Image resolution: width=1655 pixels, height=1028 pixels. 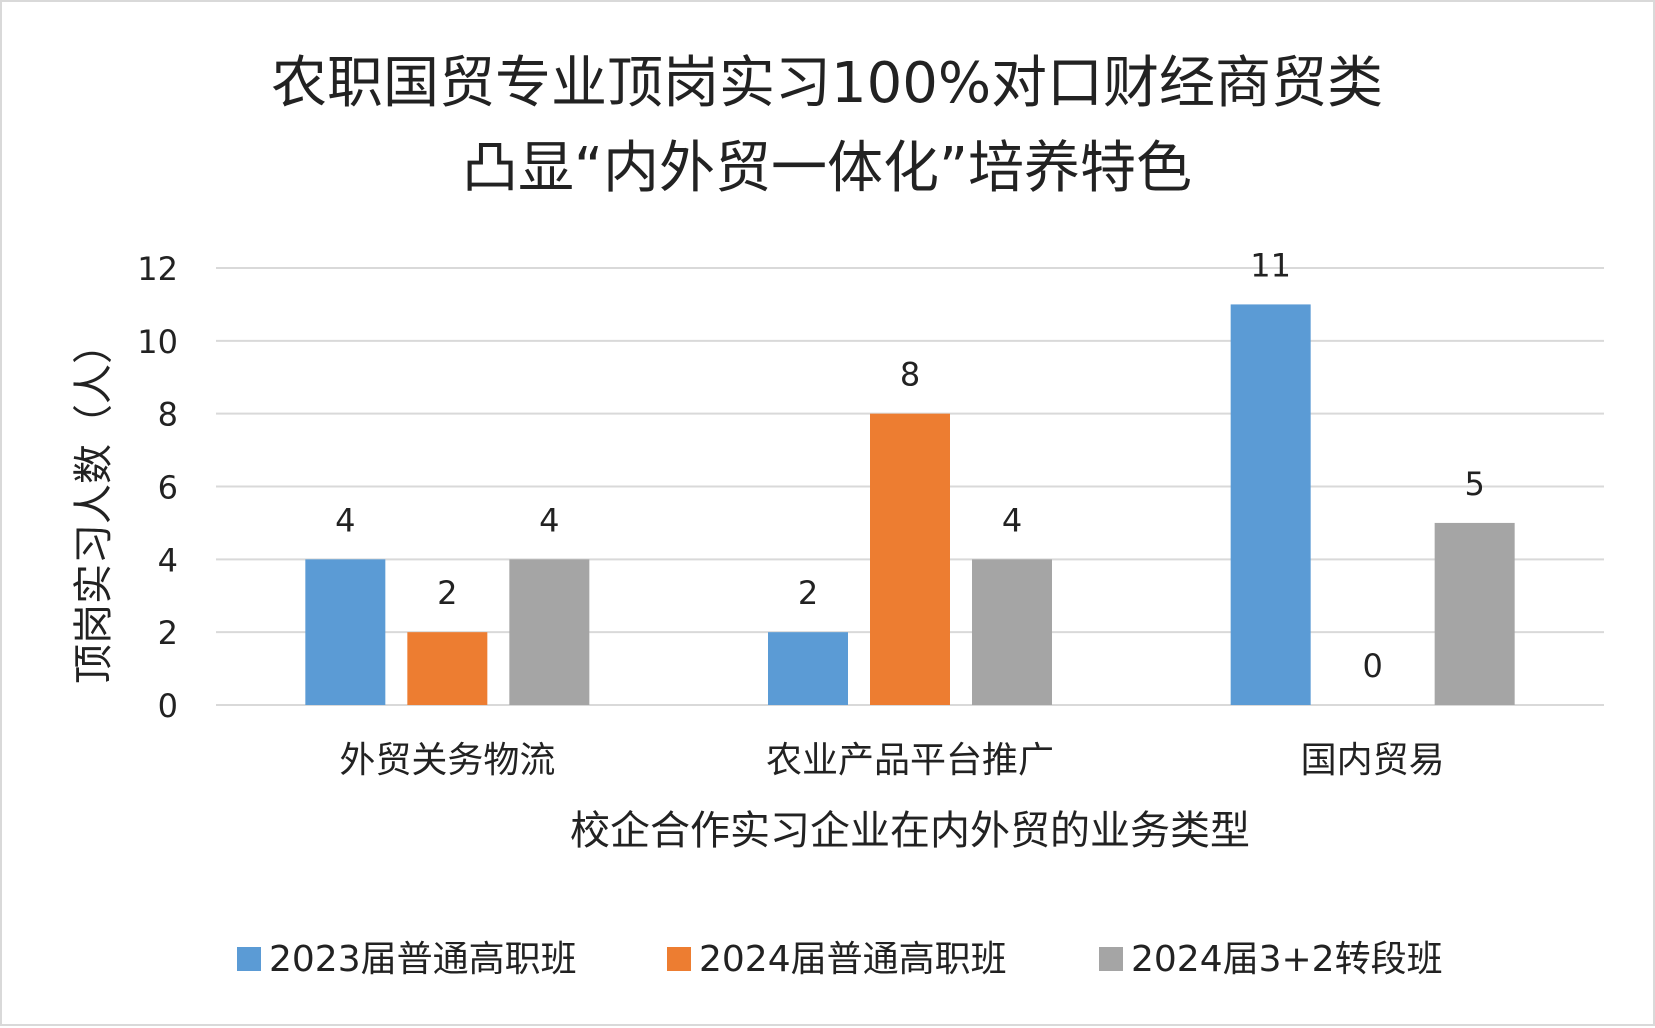 What do you see at coordinates (168, 415) in the screenshot?
I see `y-tick-label: 8` at bounding box center [168, 415].